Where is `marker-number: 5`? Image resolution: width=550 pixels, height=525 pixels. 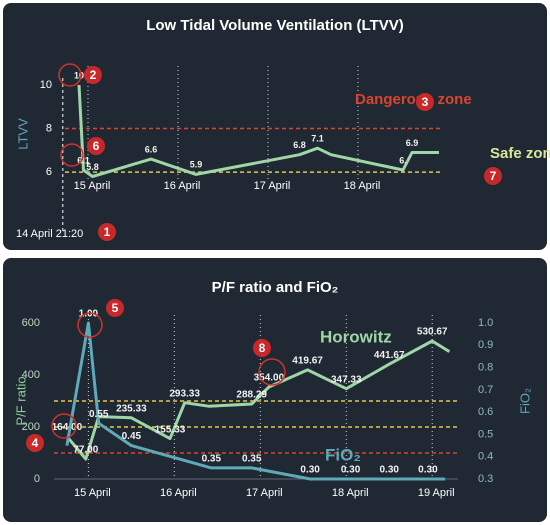 marker-number: 5 is located at coordinates (115, 308).